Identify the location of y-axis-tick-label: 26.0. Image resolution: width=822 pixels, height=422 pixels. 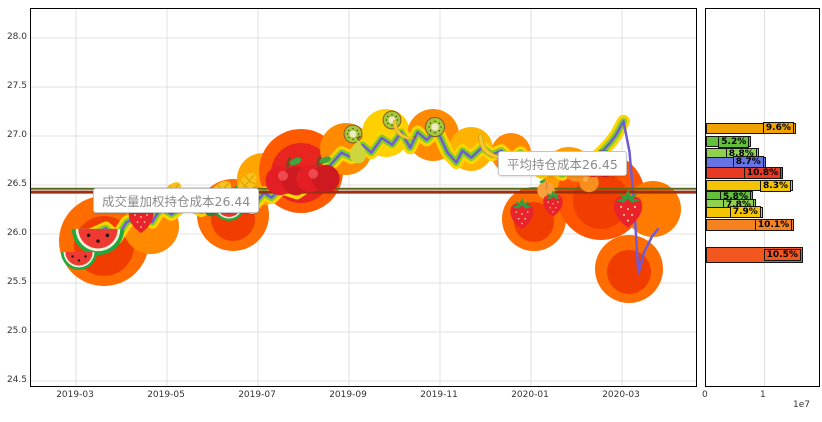
(16, 233).